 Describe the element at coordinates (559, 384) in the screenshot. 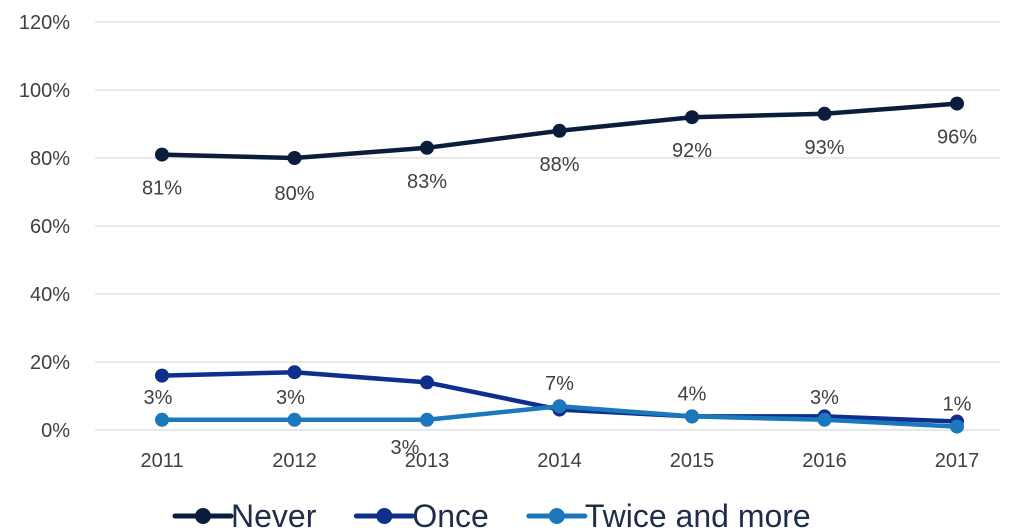

I see `data-label-twice-and-more: 7%` at that location.